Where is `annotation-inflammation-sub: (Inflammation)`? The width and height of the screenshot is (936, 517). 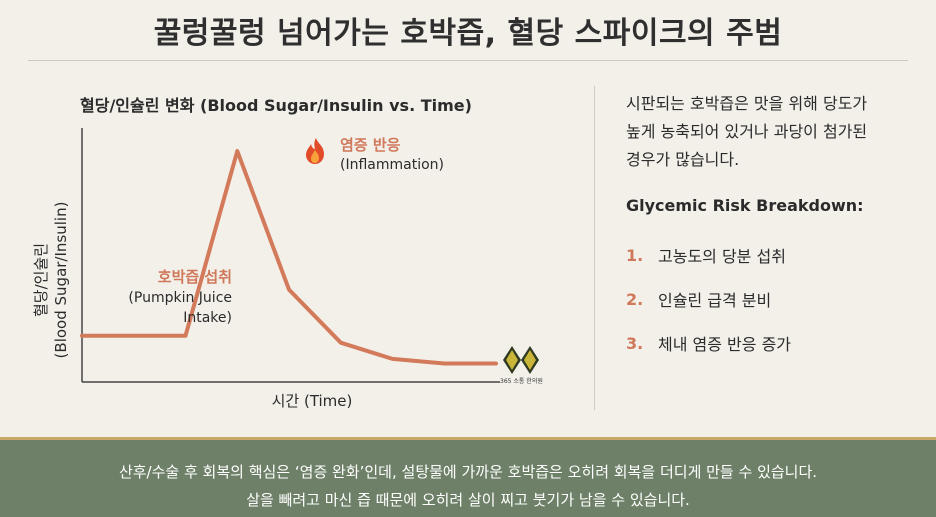 annotation-inflammation-sub: (Inflammation) is located at coordinates (392, 165).